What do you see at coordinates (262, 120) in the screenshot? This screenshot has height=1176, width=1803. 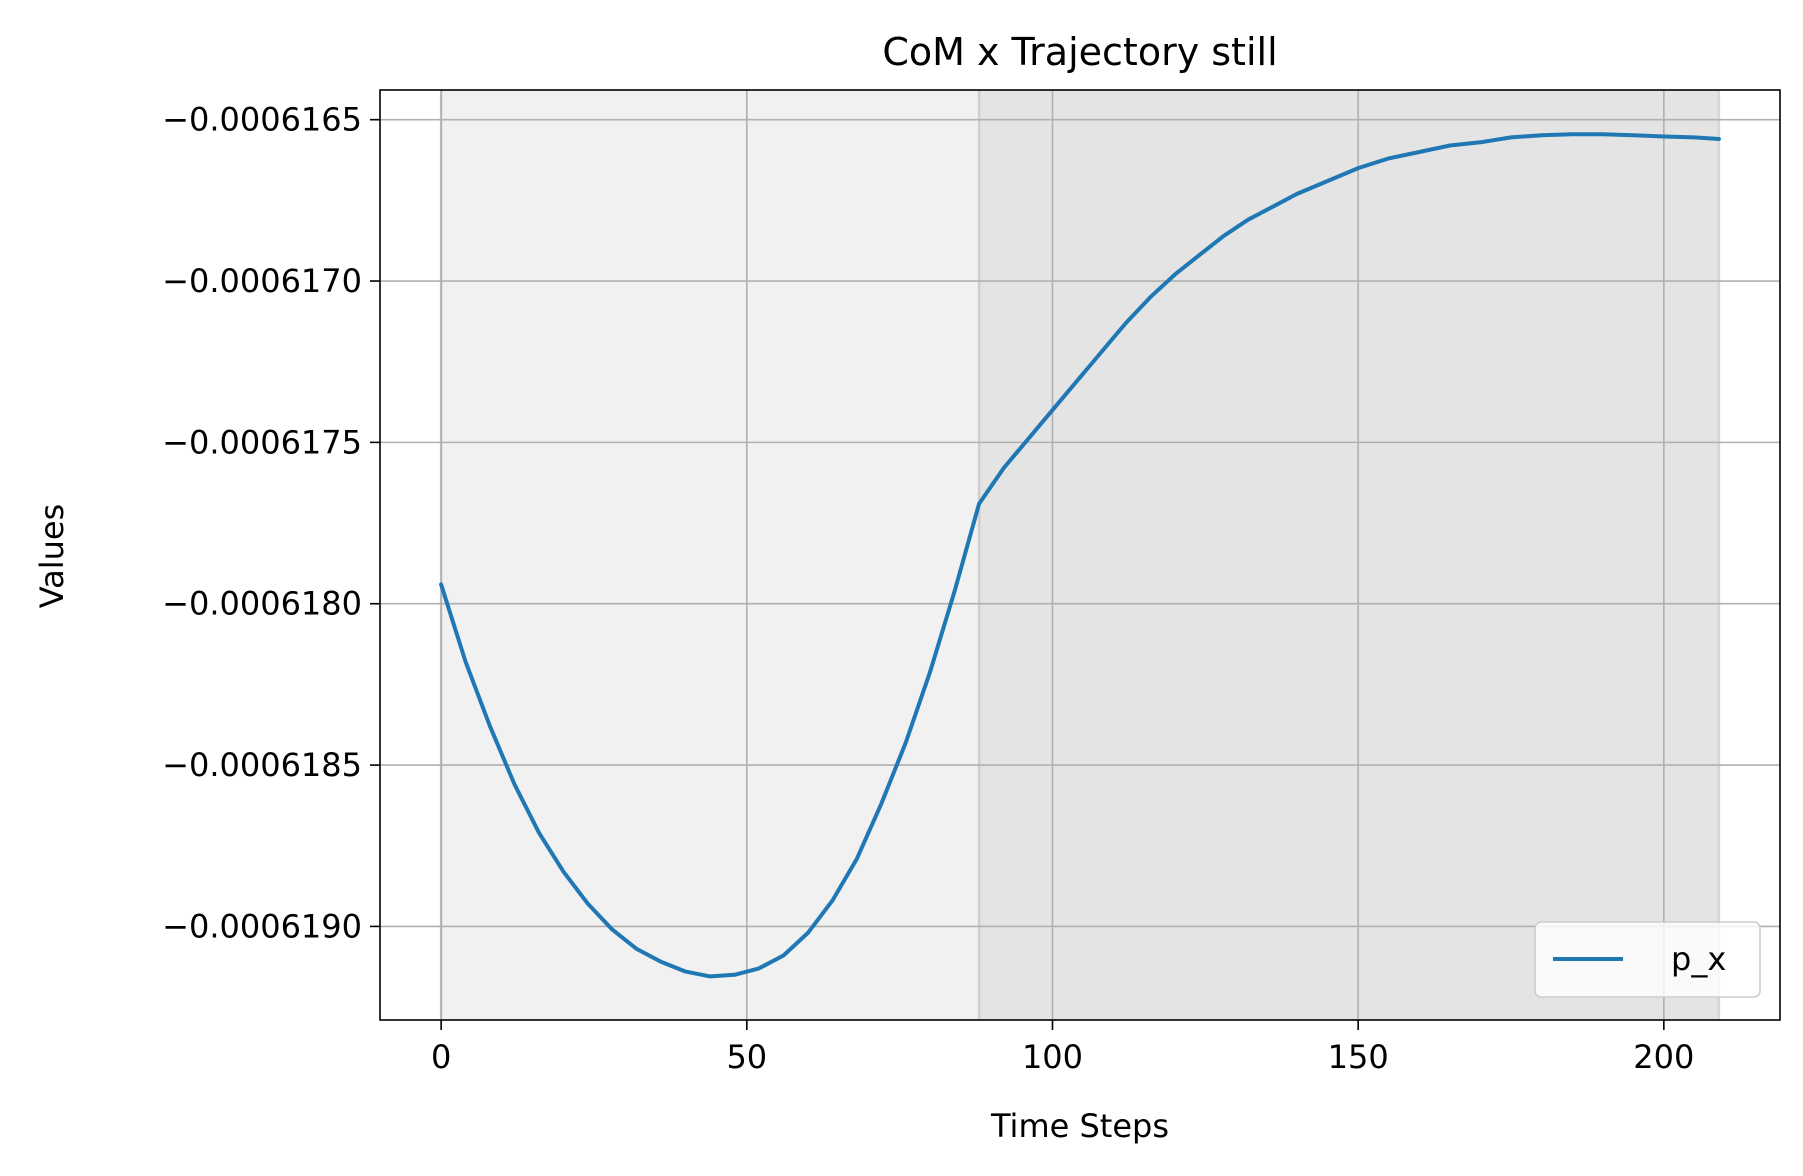 I see `y-tick-label-5: −0.0006165` at bounding box center [262, 120].